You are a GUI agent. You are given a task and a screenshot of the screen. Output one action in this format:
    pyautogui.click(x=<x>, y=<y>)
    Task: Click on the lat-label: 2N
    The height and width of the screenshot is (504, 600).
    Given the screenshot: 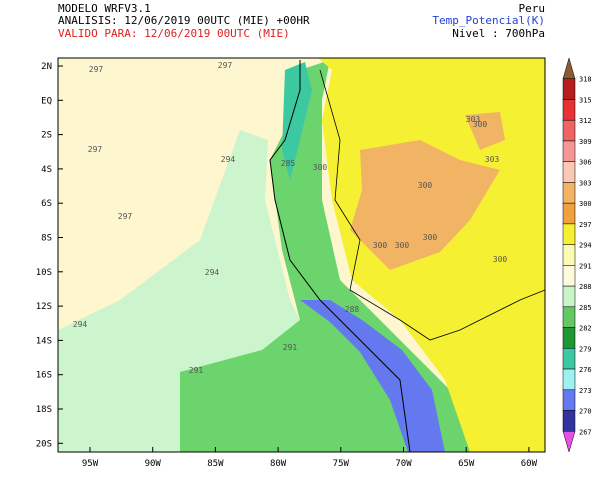 What is the action you would take?
    pyautogui.click(x=46, y=67)
    